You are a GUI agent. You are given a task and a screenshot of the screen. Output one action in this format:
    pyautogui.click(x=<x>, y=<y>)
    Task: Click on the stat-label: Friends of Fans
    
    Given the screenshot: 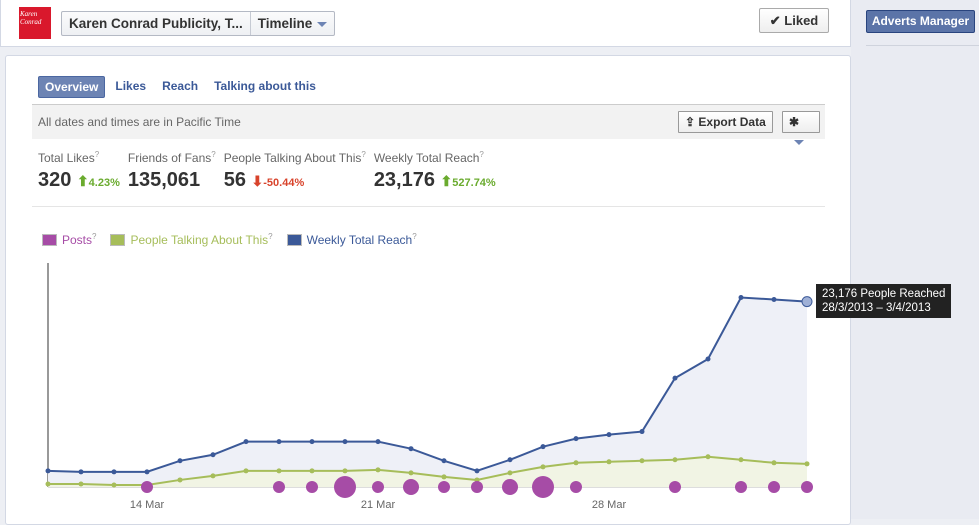 What is the action you would take?
    pyautogui.click(x=169, y=158)
    